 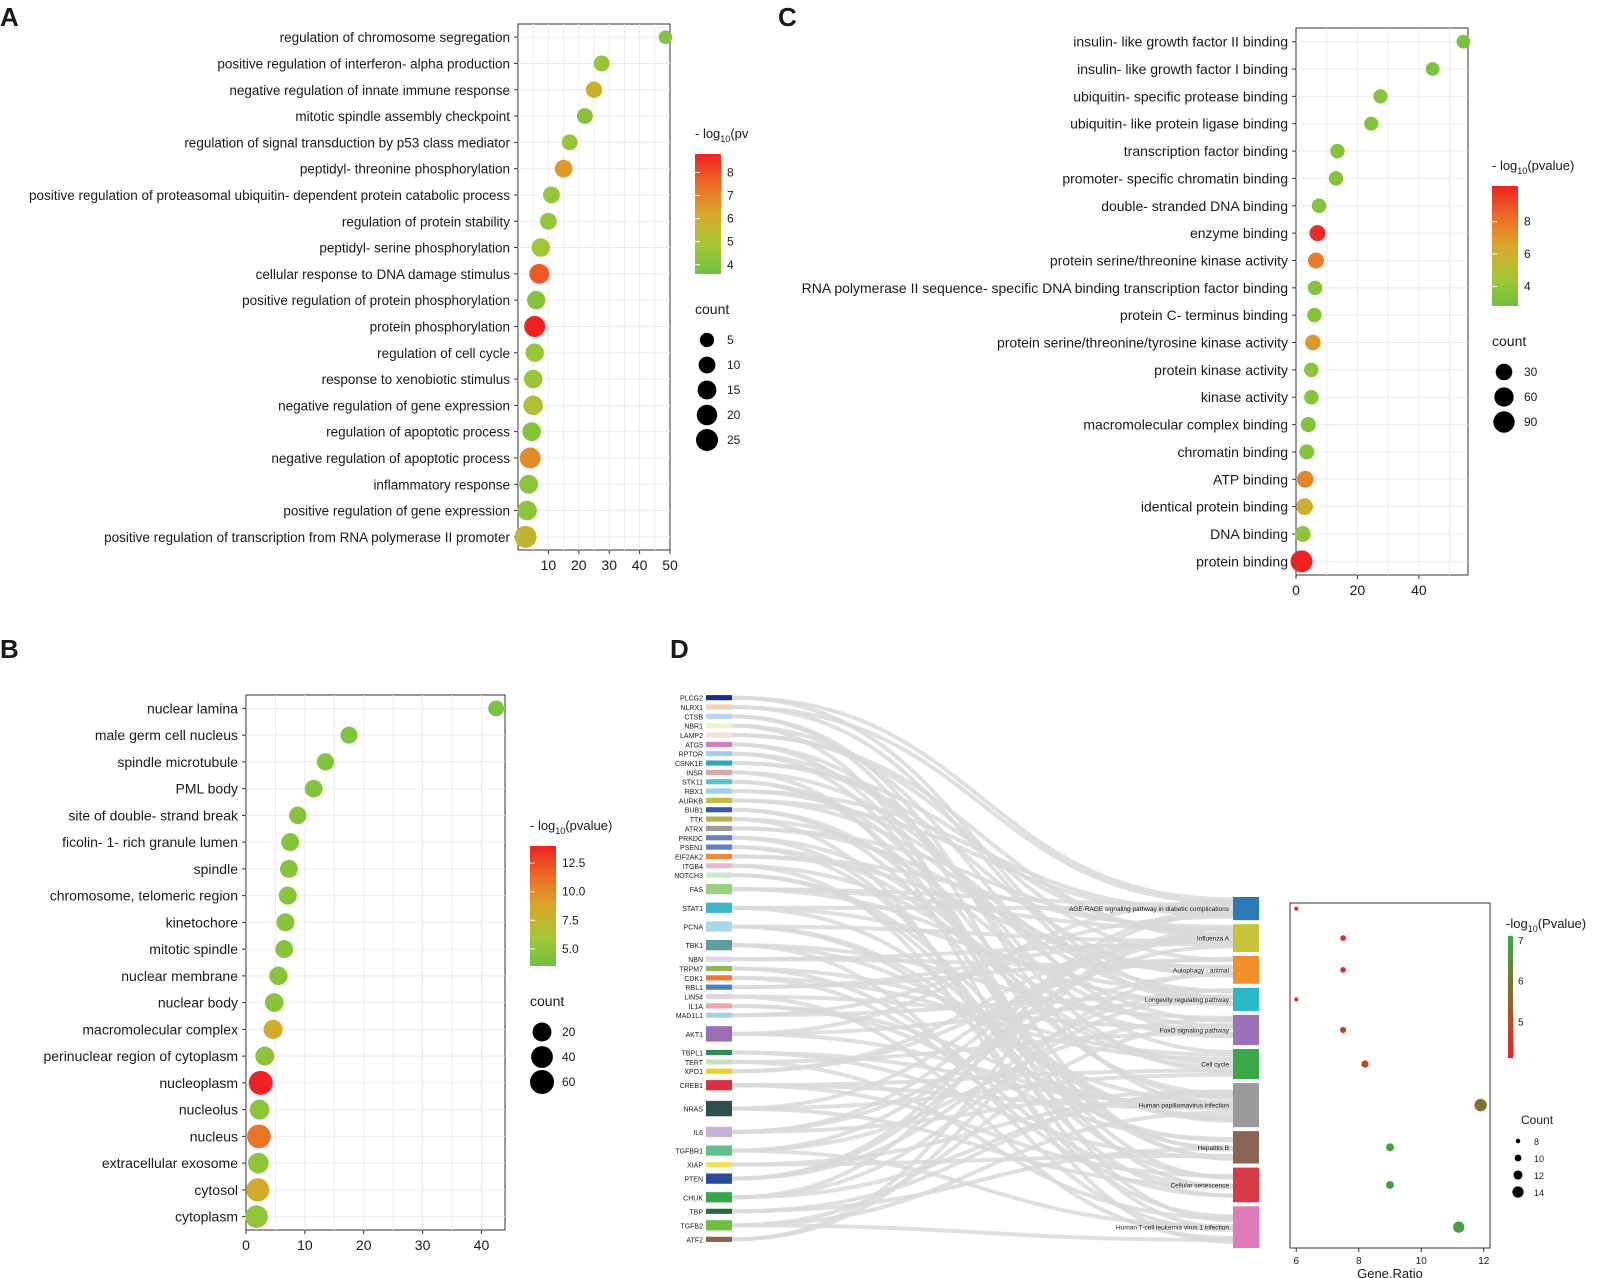 I want to click on panel-a-category-label: regulation of cell cycle, so click(x=443, y=353).